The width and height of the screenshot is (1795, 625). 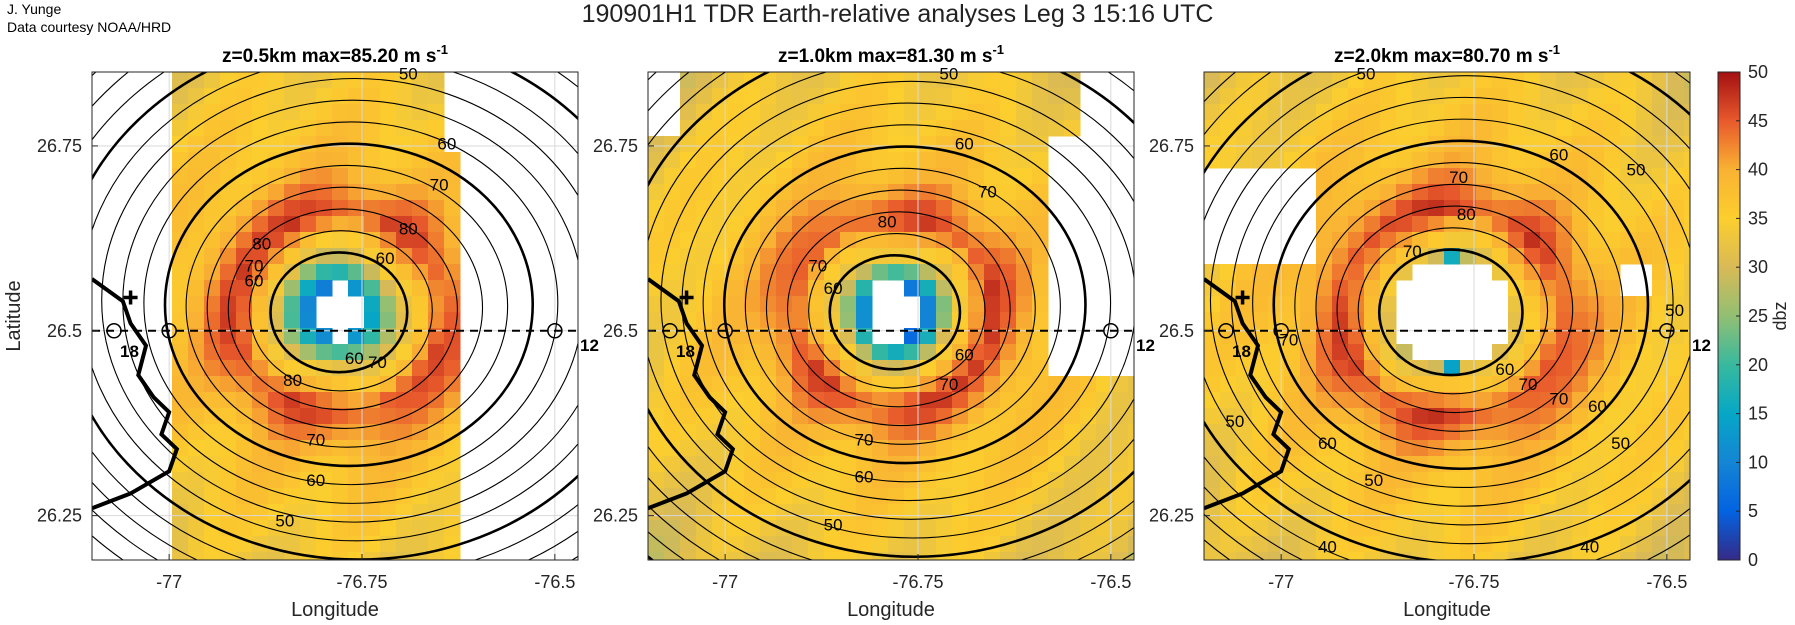 What do you see at coordinates (14, 315) in the screenshot?
I see `y-axis-label: Latitude` at bounding box center [14, 315].